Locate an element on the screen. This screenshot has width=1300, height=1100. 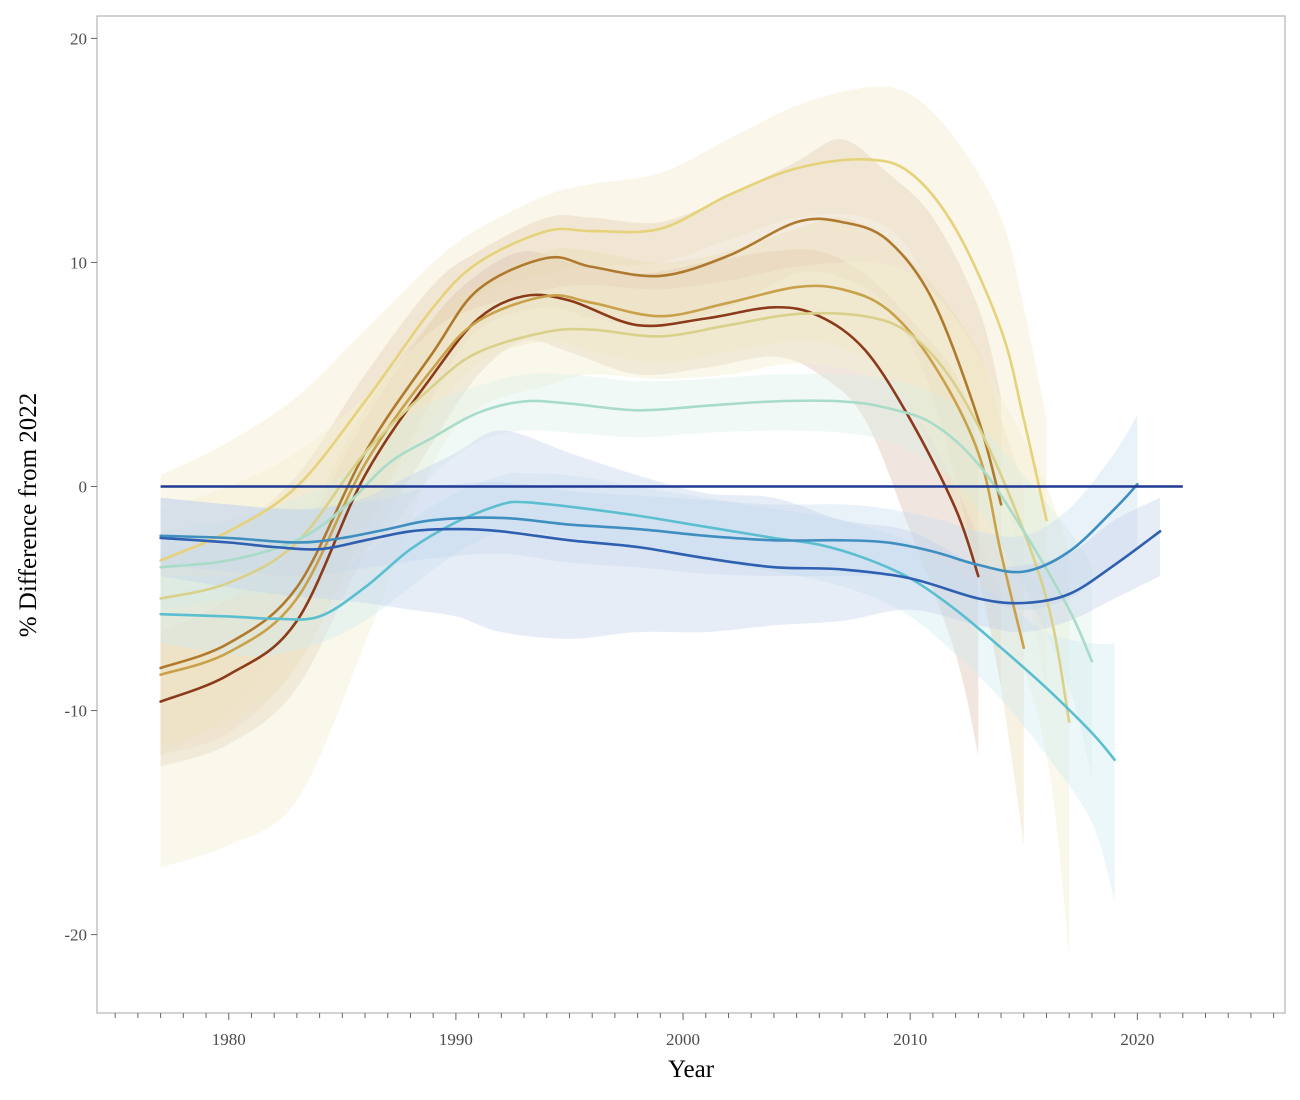
x-tick-label: 2010 is located at coordinates (910, 1039).